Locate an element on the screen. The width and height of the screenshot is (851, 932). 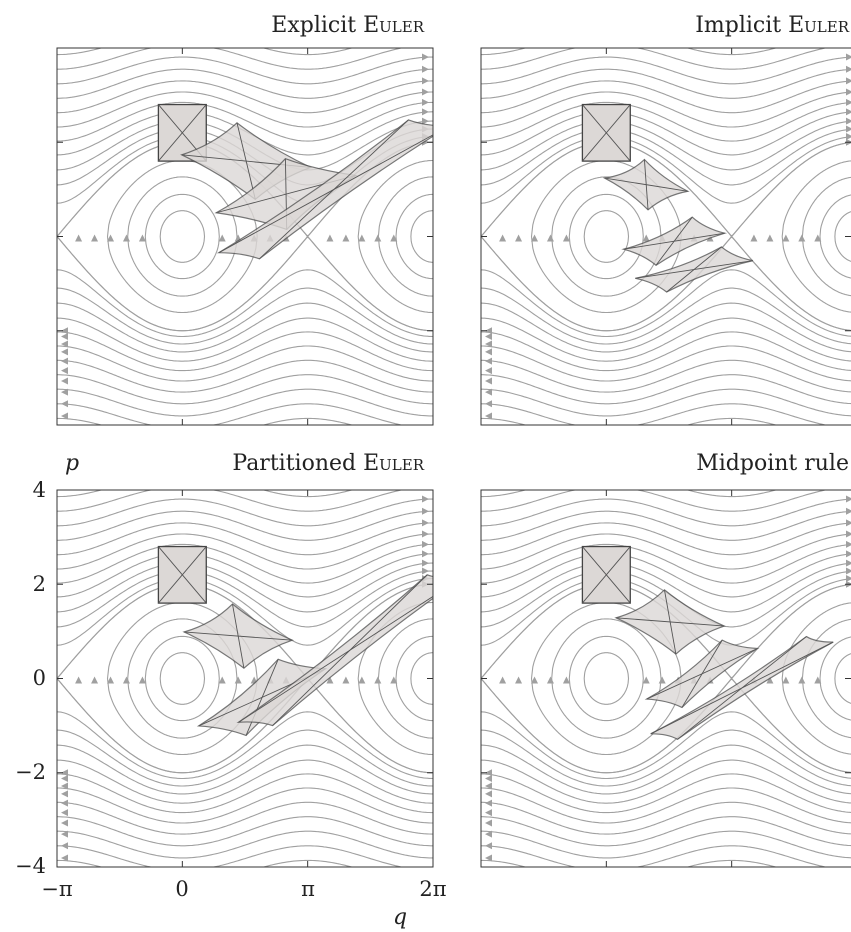
ytick-label-neg4: −4 is located at coordinates (30, 866).